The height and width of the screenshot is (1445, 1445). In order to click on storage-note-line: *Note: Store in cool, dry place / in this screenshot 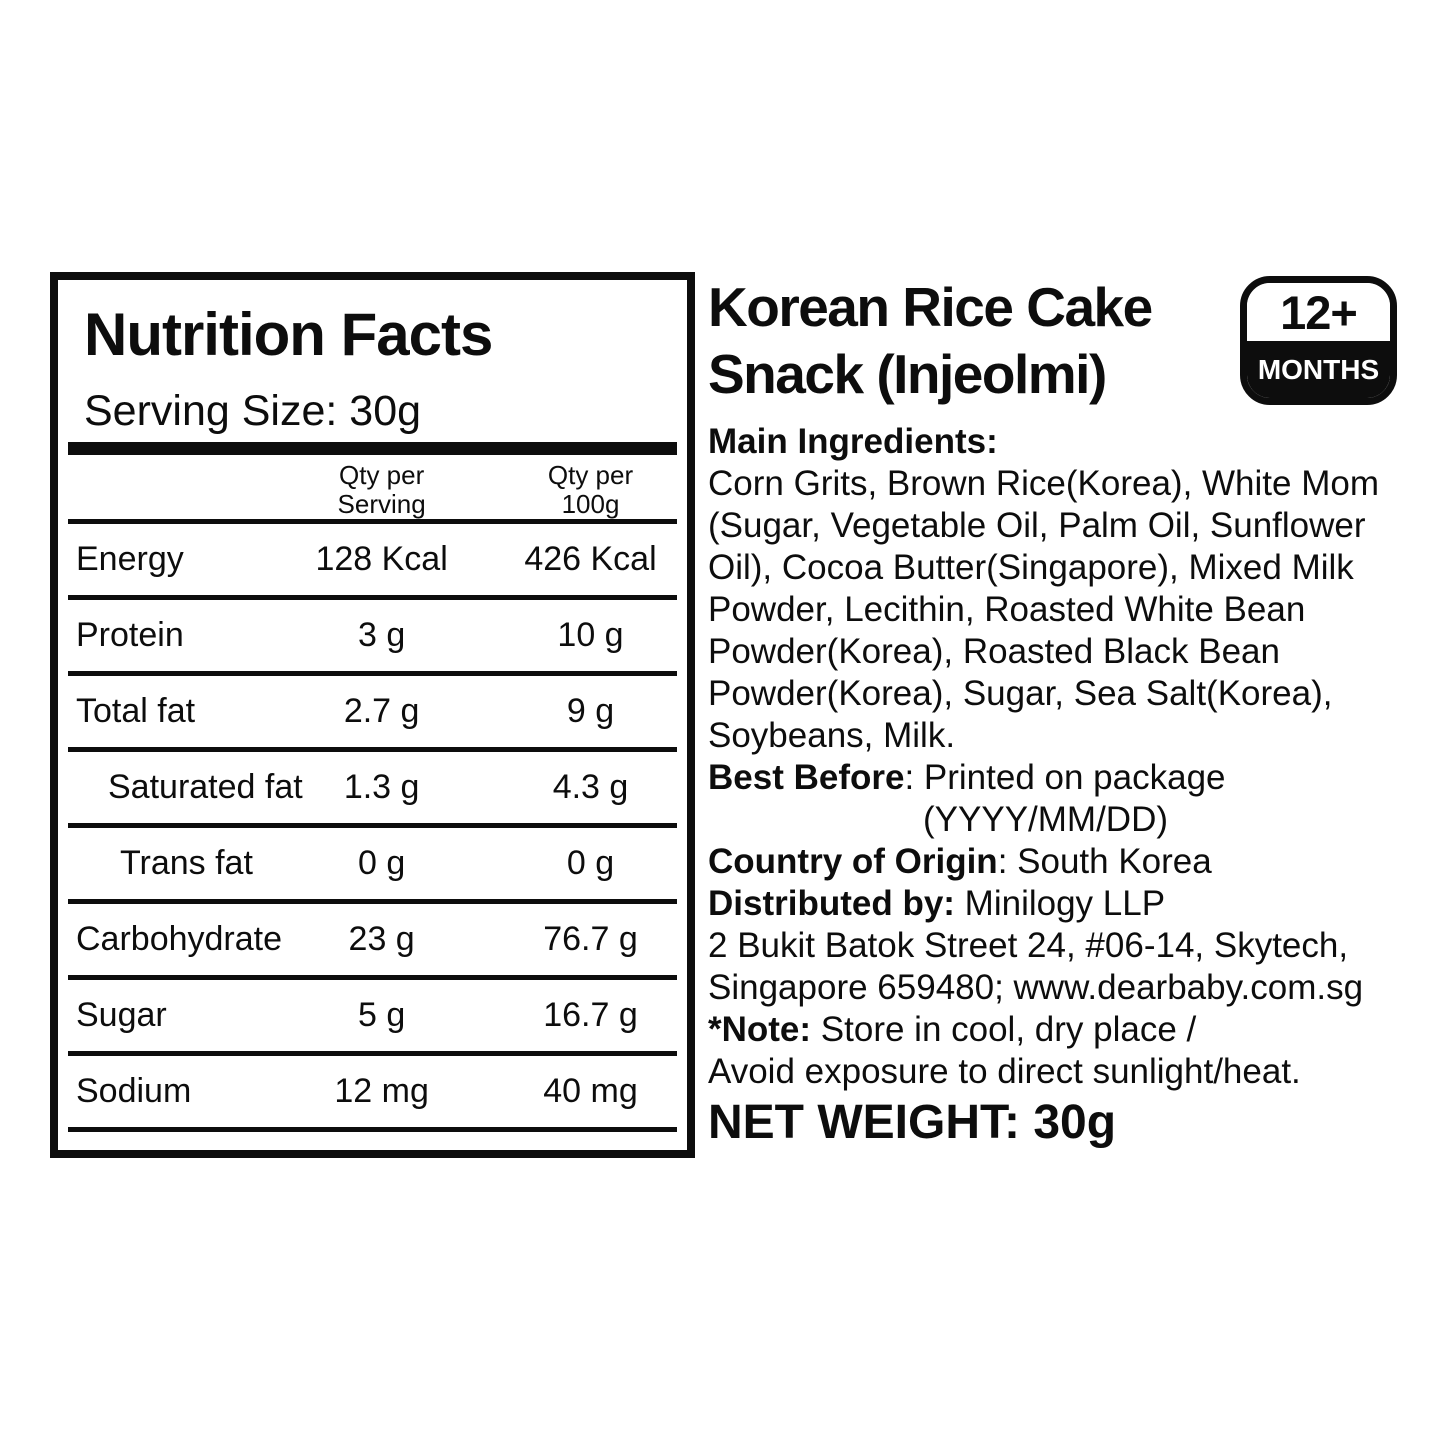, I will do `click(1064, 1030)`.